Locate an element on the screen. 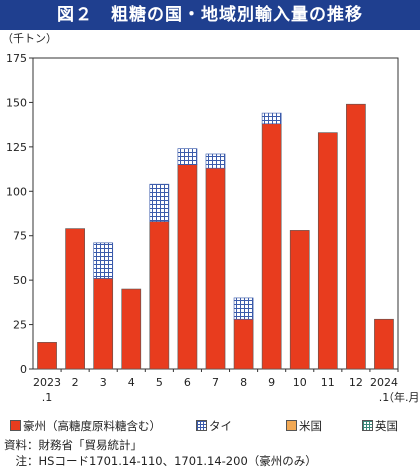 The height and width of the screenshot is (472, 420). x-tick-label: 5 is located at coordinates (159, 382).